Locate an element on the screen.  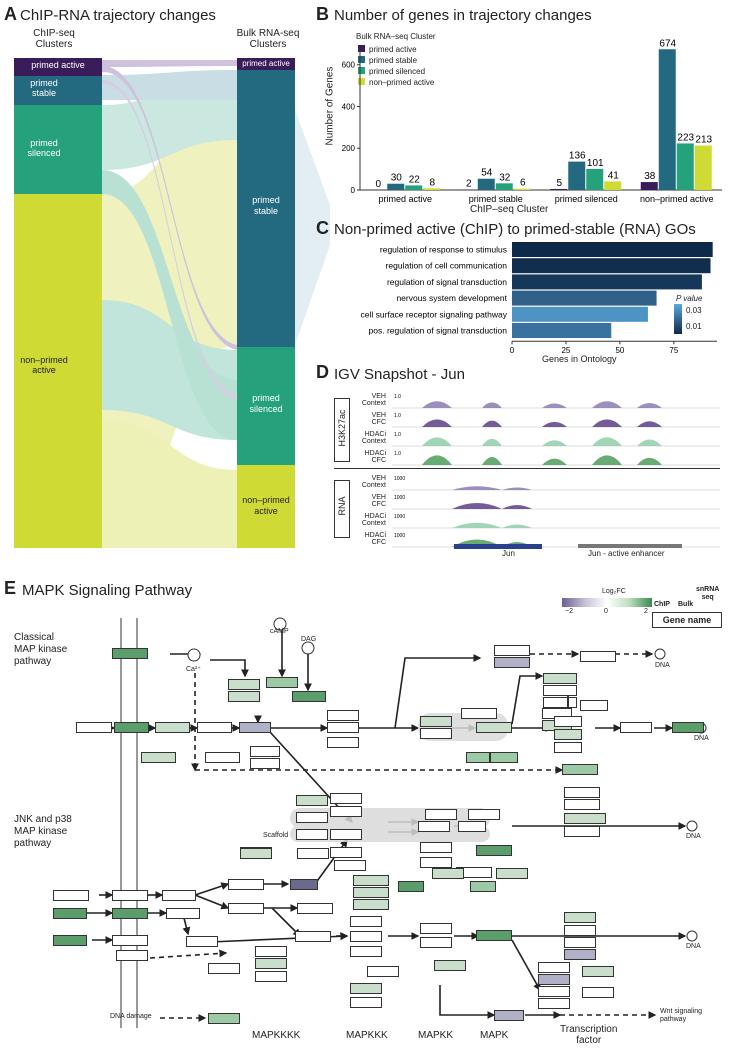
bar-value-label: 38 is located at coordinates (650, 176).